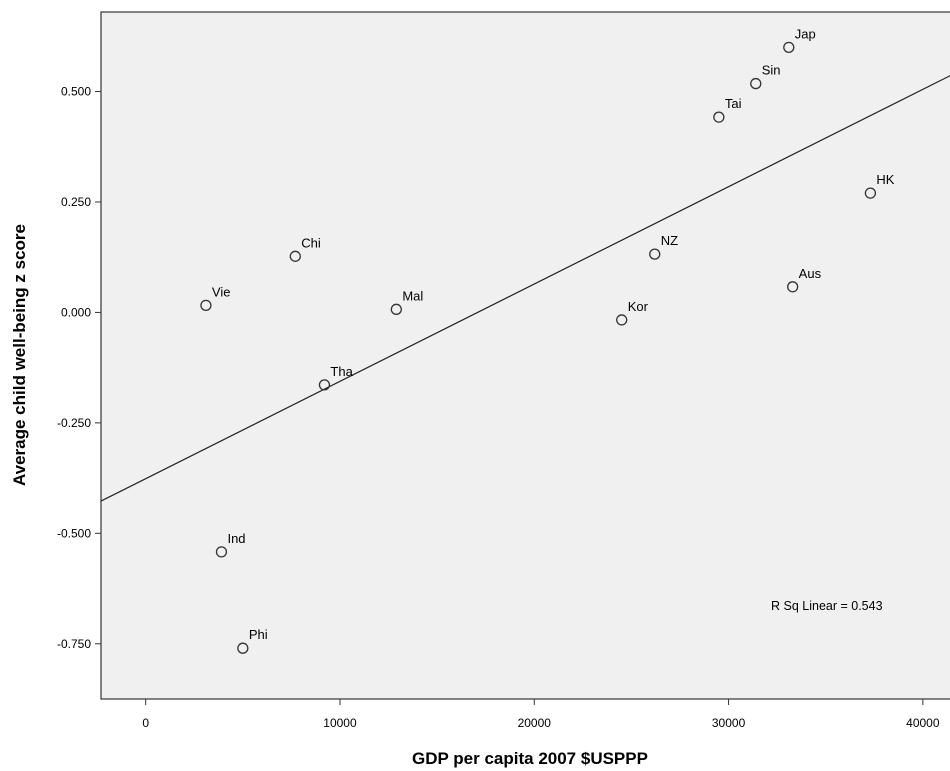  Describe the element at coordinates (771, 70) in the screenshot. I see `data-point-label: Sin` at that location.